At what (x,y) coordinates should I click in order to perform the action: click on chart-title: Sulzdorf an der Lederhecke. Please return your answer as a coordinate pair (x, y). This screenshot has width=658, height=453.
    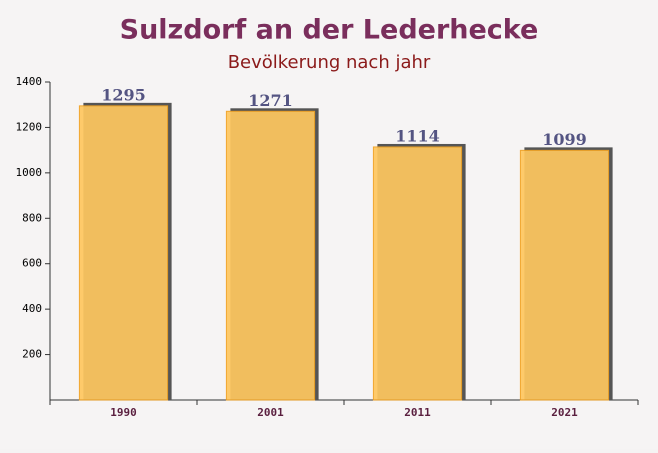
    Looking at the image, I should click on (329, 30).